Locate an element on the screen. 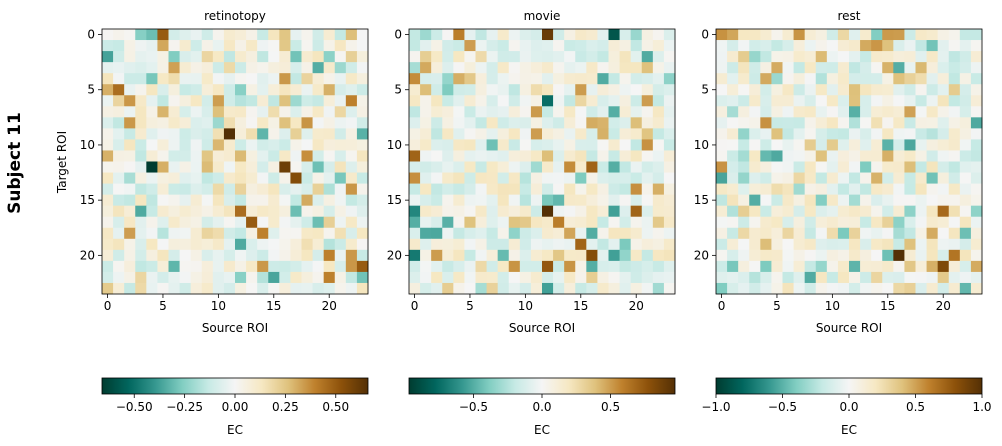  y-tick-label: 20 is located at coordinates (87, 255).